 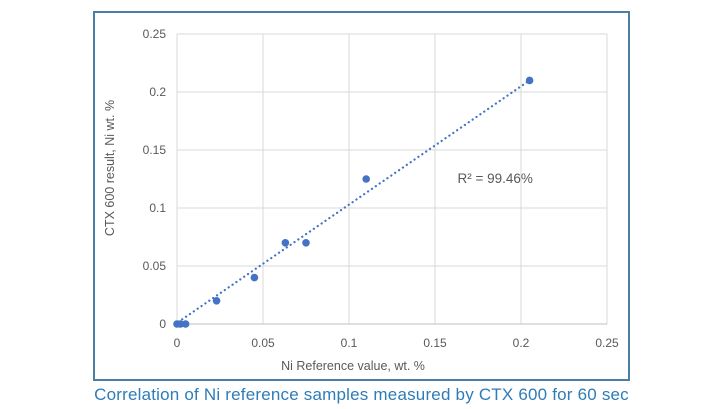 What do you see at coordinates (157, 208) in the screenshot?
I see `y-tick-label: 0.1` at bounding box center [157, 208].